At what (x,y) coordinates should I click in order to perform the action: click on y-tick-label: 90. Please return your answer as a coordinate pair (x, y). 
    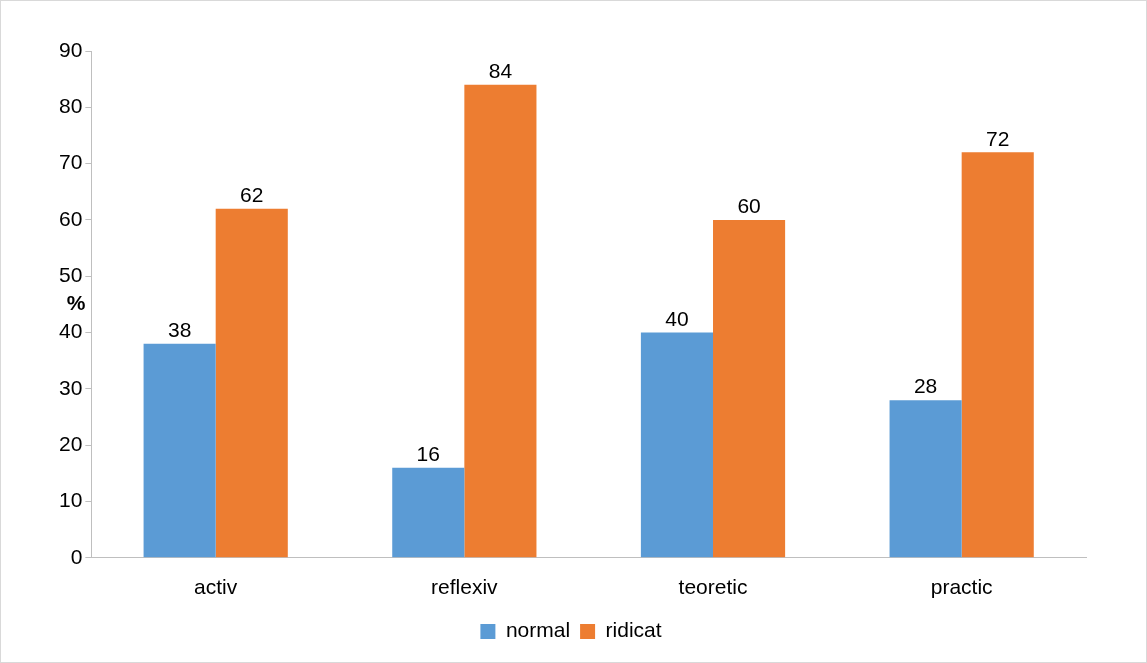
    Looking at the image, I should click on (71, 49).